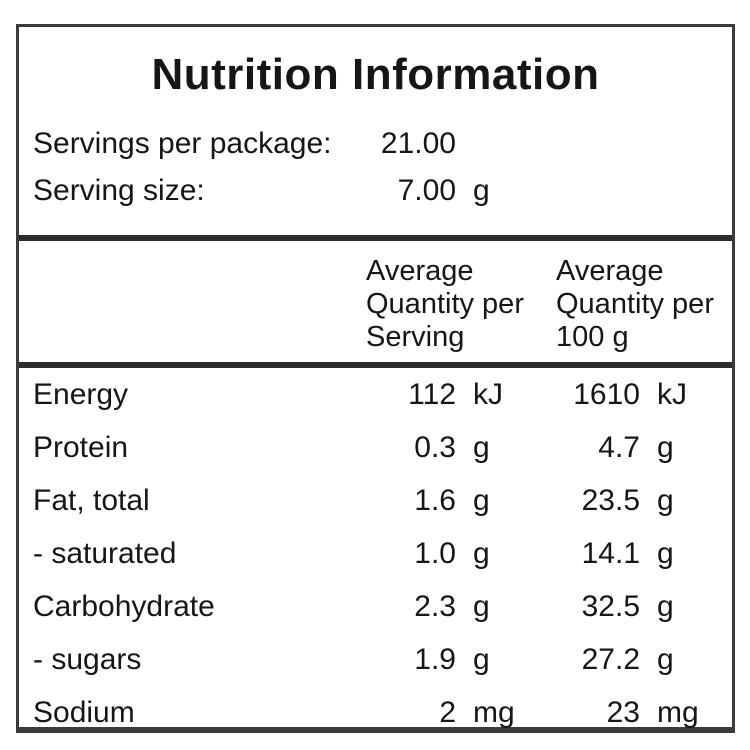 The image size is (750, 750). Describe the element at coordinates (375, 74) in the screenshot. I see `panel-title: Nutrition Information` at that location.